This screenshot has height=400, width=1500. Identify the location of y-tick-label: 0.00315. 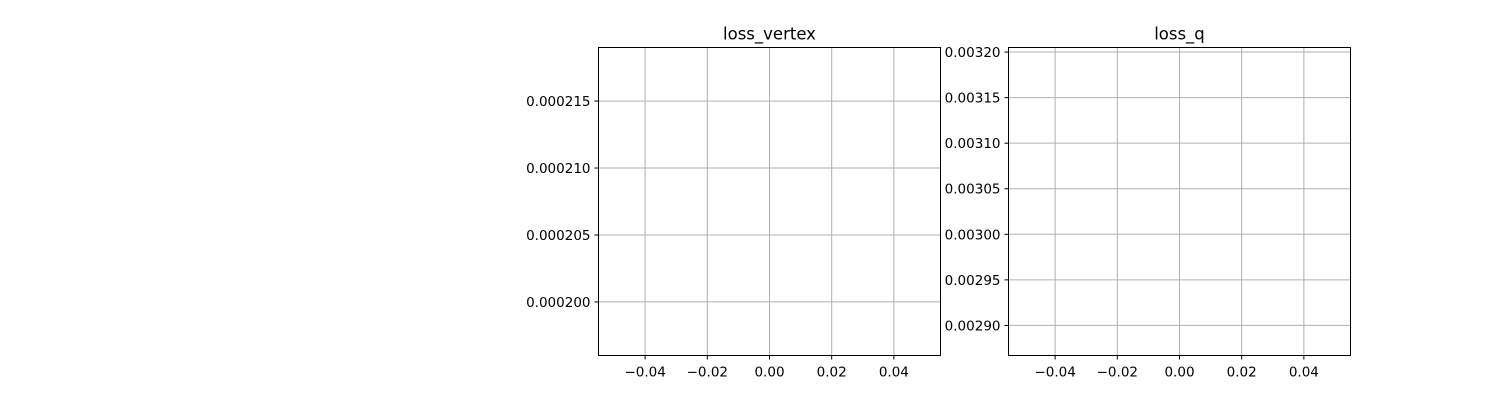
(973, 99).